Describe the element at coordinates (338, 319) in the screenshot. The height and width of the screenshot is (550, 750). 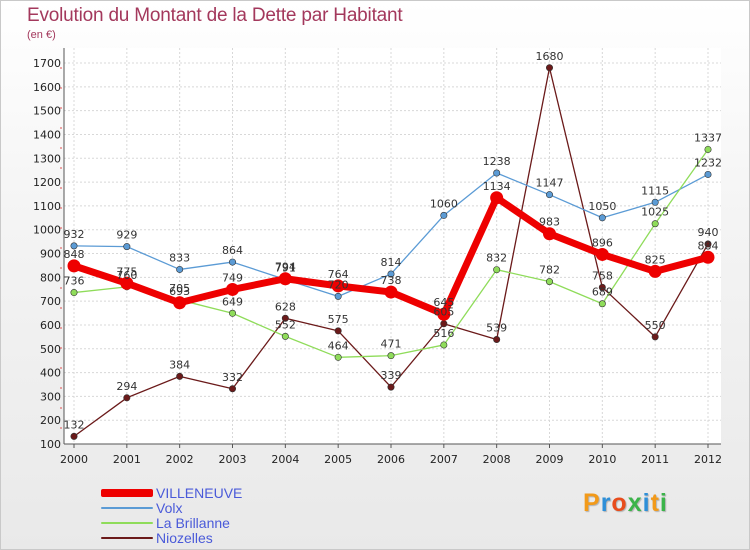
I see `data-label: 575` at that location.